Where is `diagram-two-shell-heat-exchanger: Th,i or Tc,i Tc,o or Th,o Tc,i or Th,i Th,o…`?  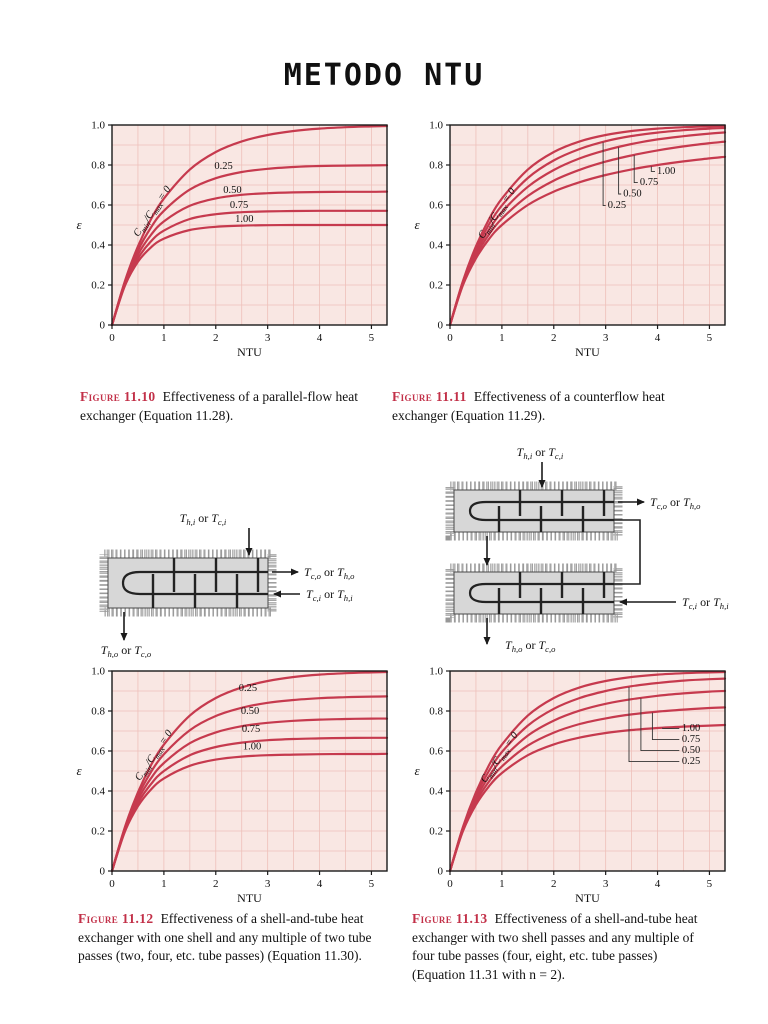
diagram-two-shell-heat-exchanger: Th,i or Tc,i Tc,o or Th,o Tc,i or Th,i Th,o… is located at coordinates (587, 549).